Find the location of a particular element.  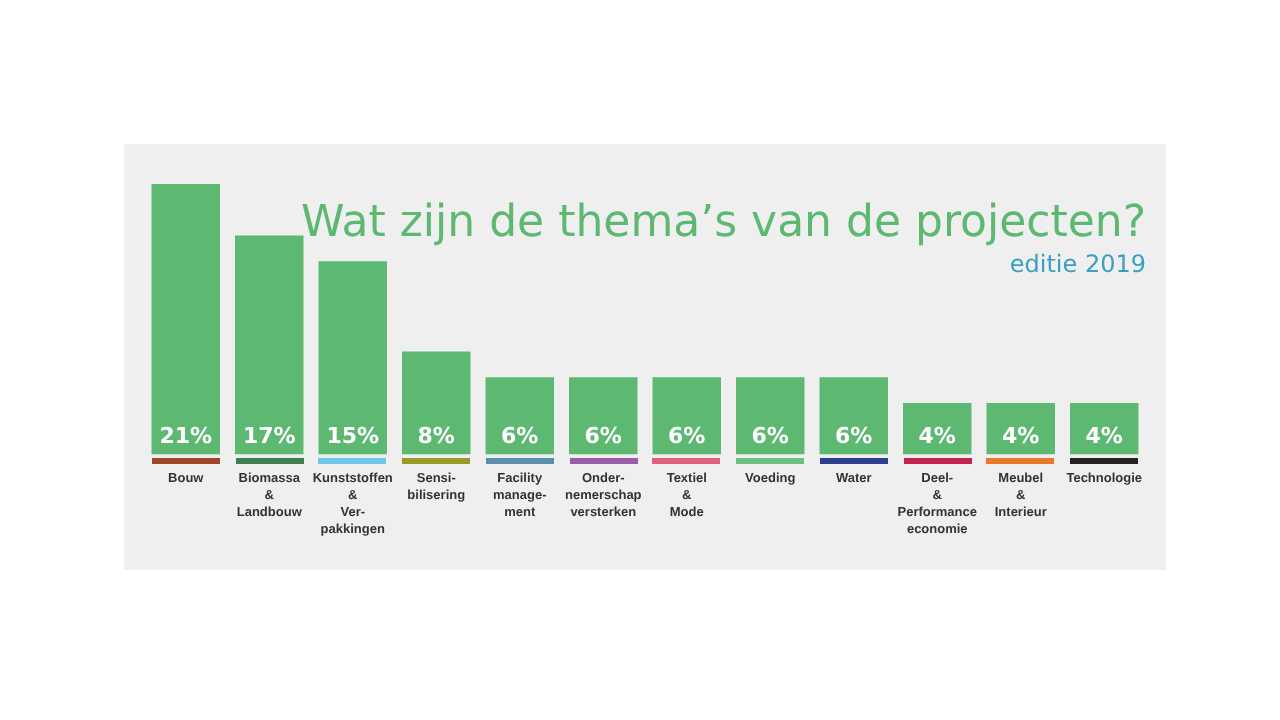

data-label: 15% is located at coordinates (353, 436).